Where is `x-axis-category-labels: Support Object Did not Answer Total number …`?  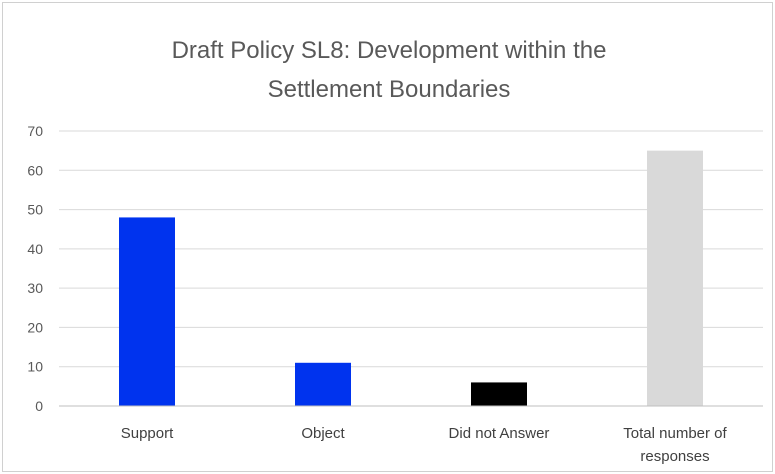
x-axis-category-labels: Support Object Did not Answer Total number … is located at coordinates (424, 445).